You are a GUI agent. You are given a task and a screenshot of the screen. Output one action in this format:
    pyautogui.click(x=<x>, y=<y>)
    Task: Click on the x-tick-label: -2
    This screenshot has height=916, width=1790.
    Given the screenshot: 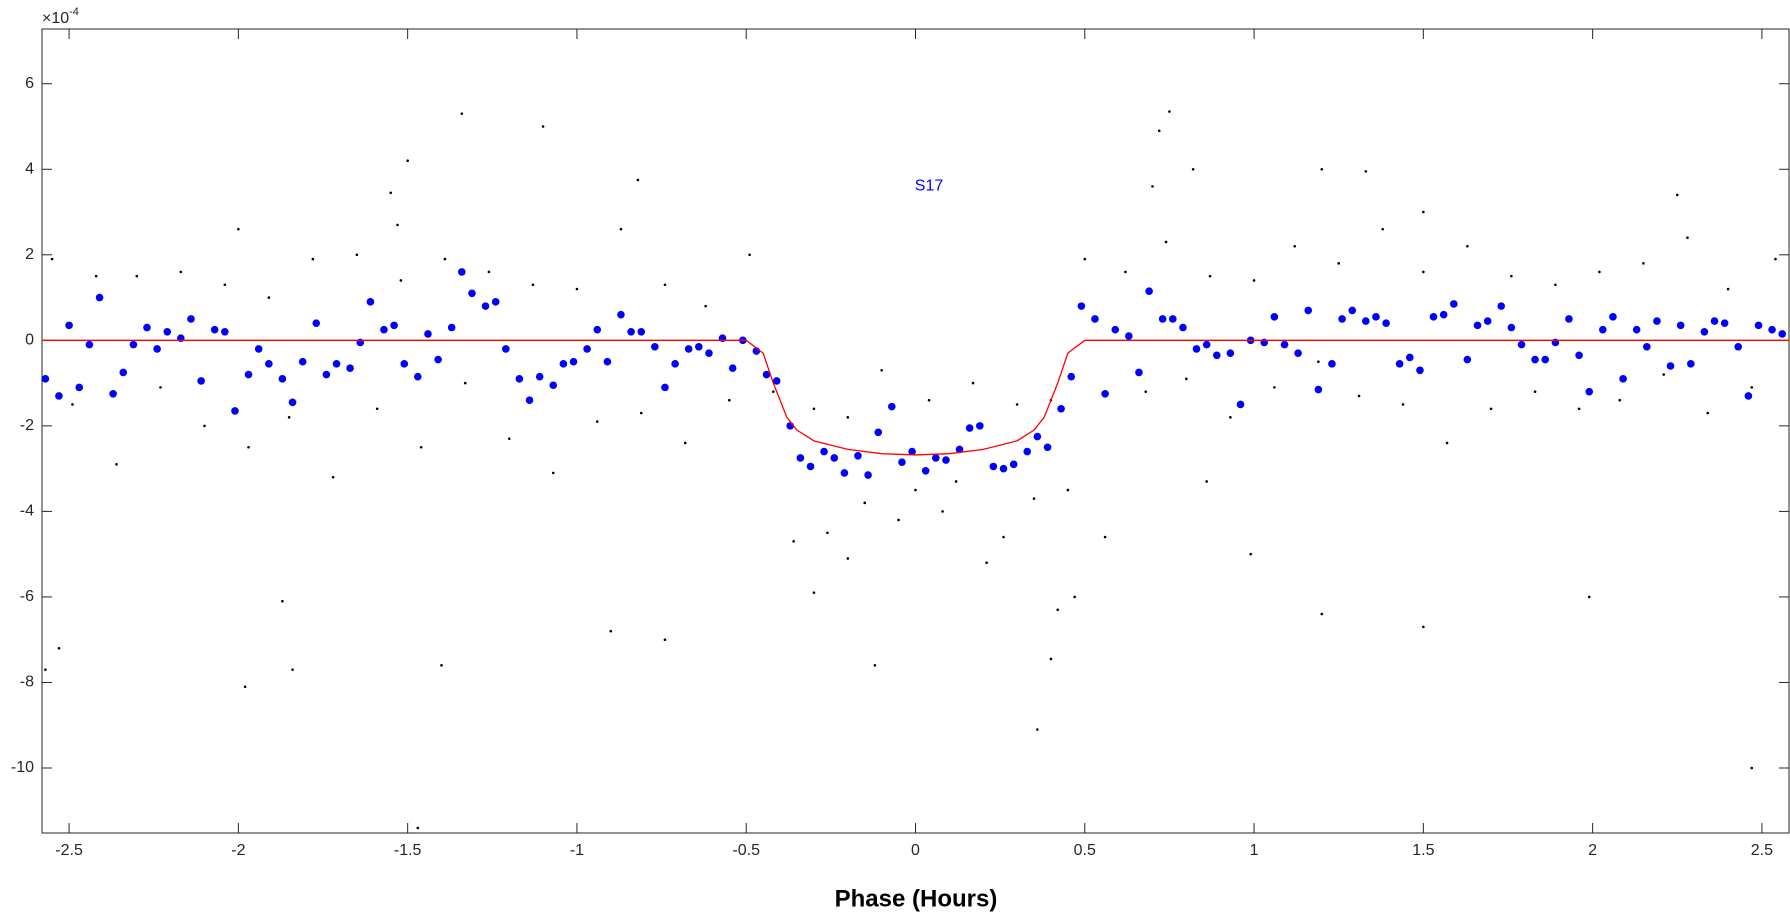 What is the action you would take?
    pyautogui.click(x=238, y=850)
    